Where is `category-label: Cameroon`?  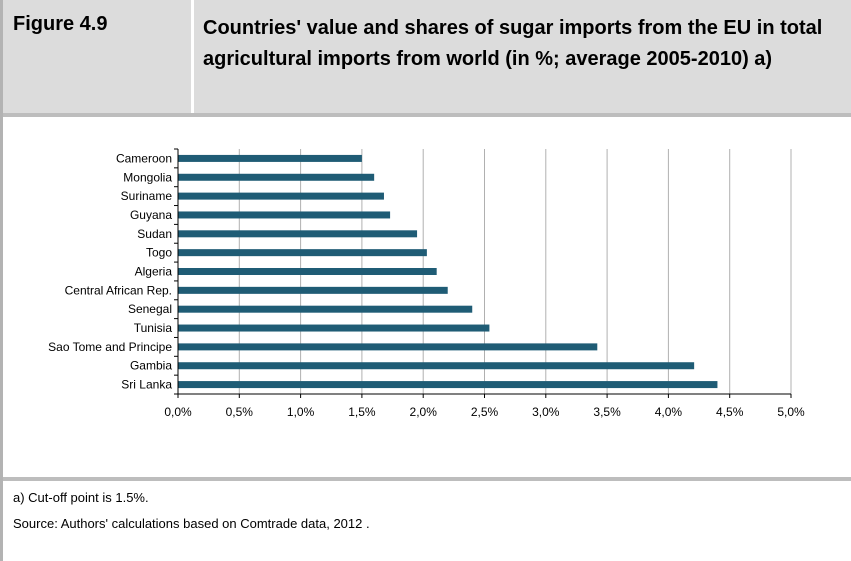
category-label: Cameroon is located at coordinates (144, 158).